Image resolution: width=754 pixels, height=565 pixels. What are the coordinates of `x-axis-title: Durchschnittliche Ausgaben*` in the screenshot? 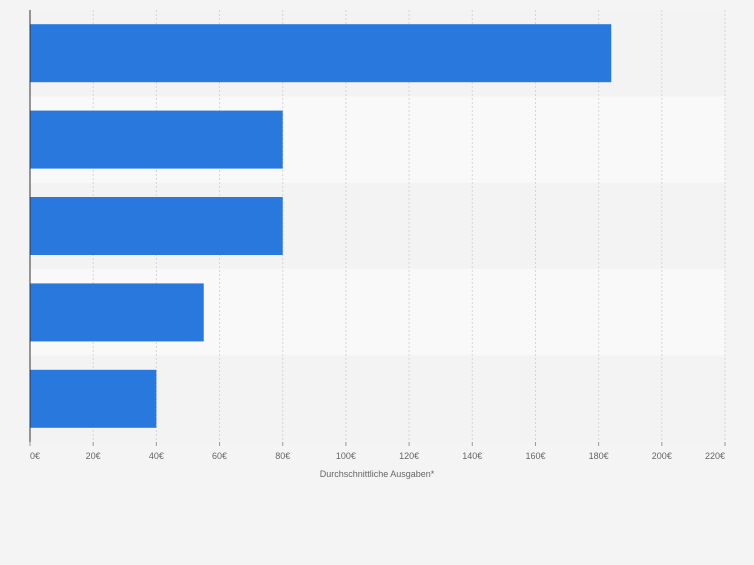 It's located at (377, 474).